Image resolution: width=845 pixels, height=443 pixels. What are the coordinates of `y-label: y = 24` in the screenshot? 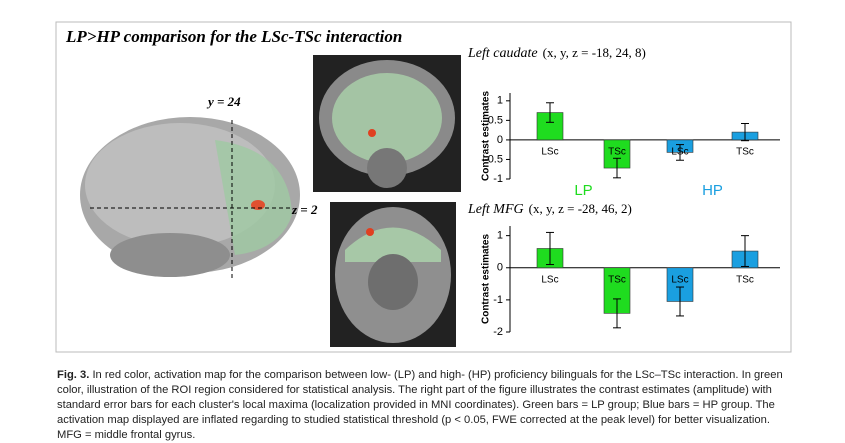 It's located at (223, 101).